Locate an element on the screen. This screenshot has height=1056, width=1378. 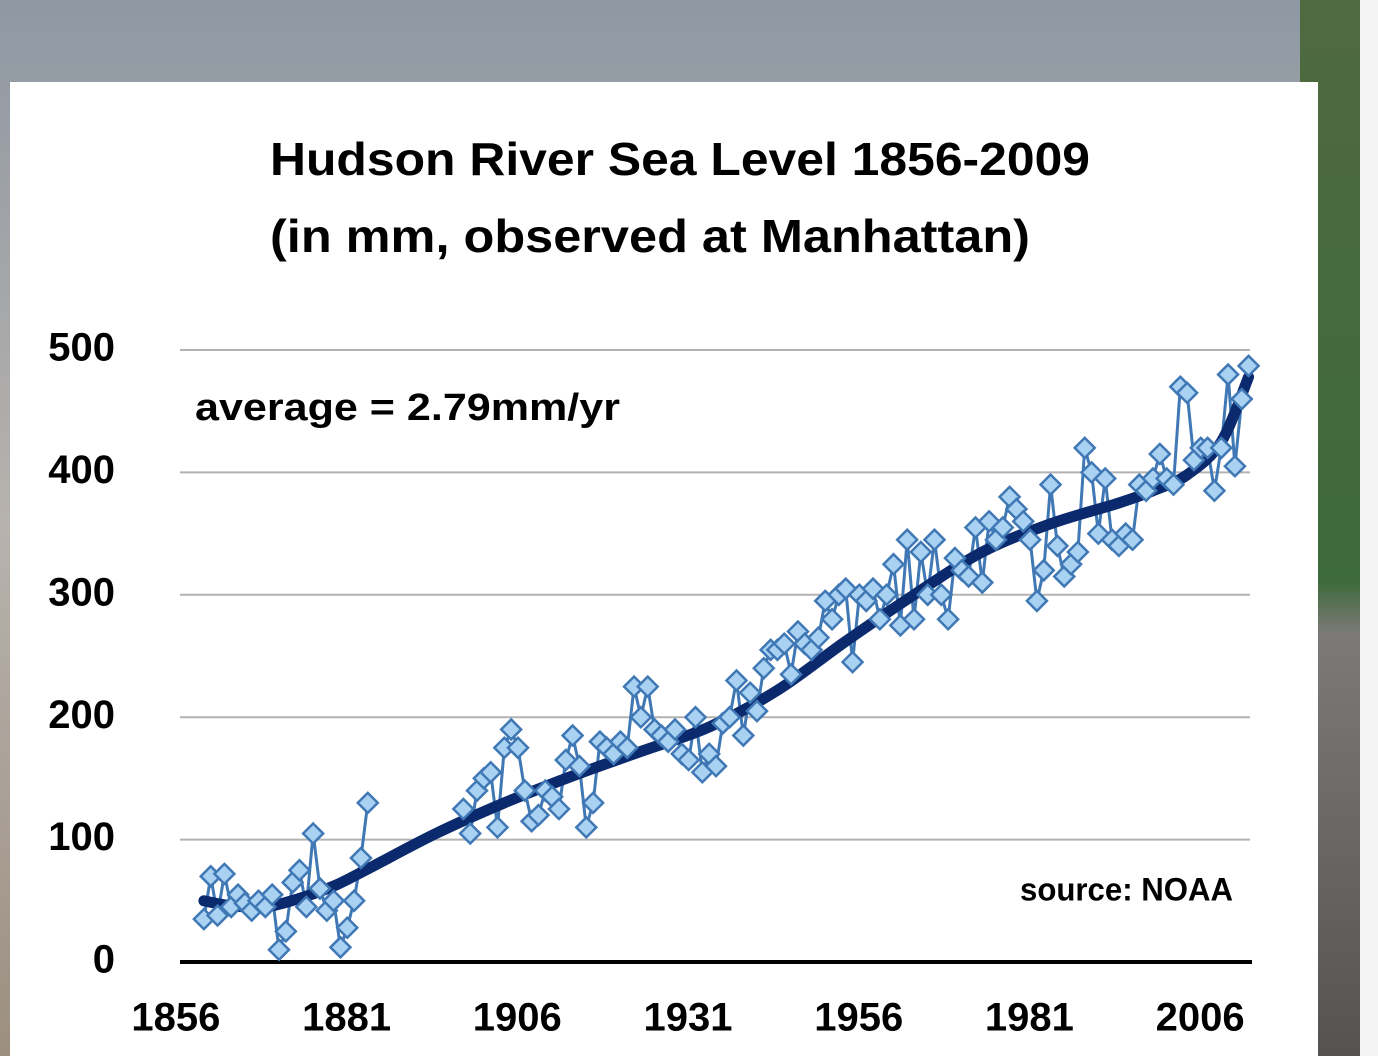
annotation: average = 2.79mm/yr is located at coordinates (407, 408).